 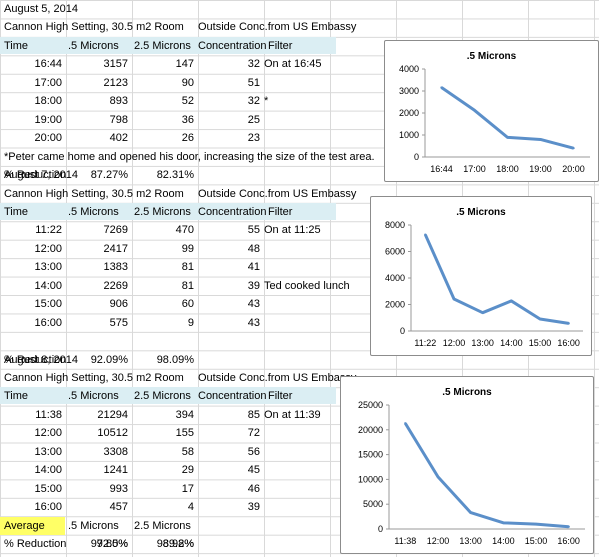 I want to click on date-label: August 7, 2014, so click(x=41, y=175).